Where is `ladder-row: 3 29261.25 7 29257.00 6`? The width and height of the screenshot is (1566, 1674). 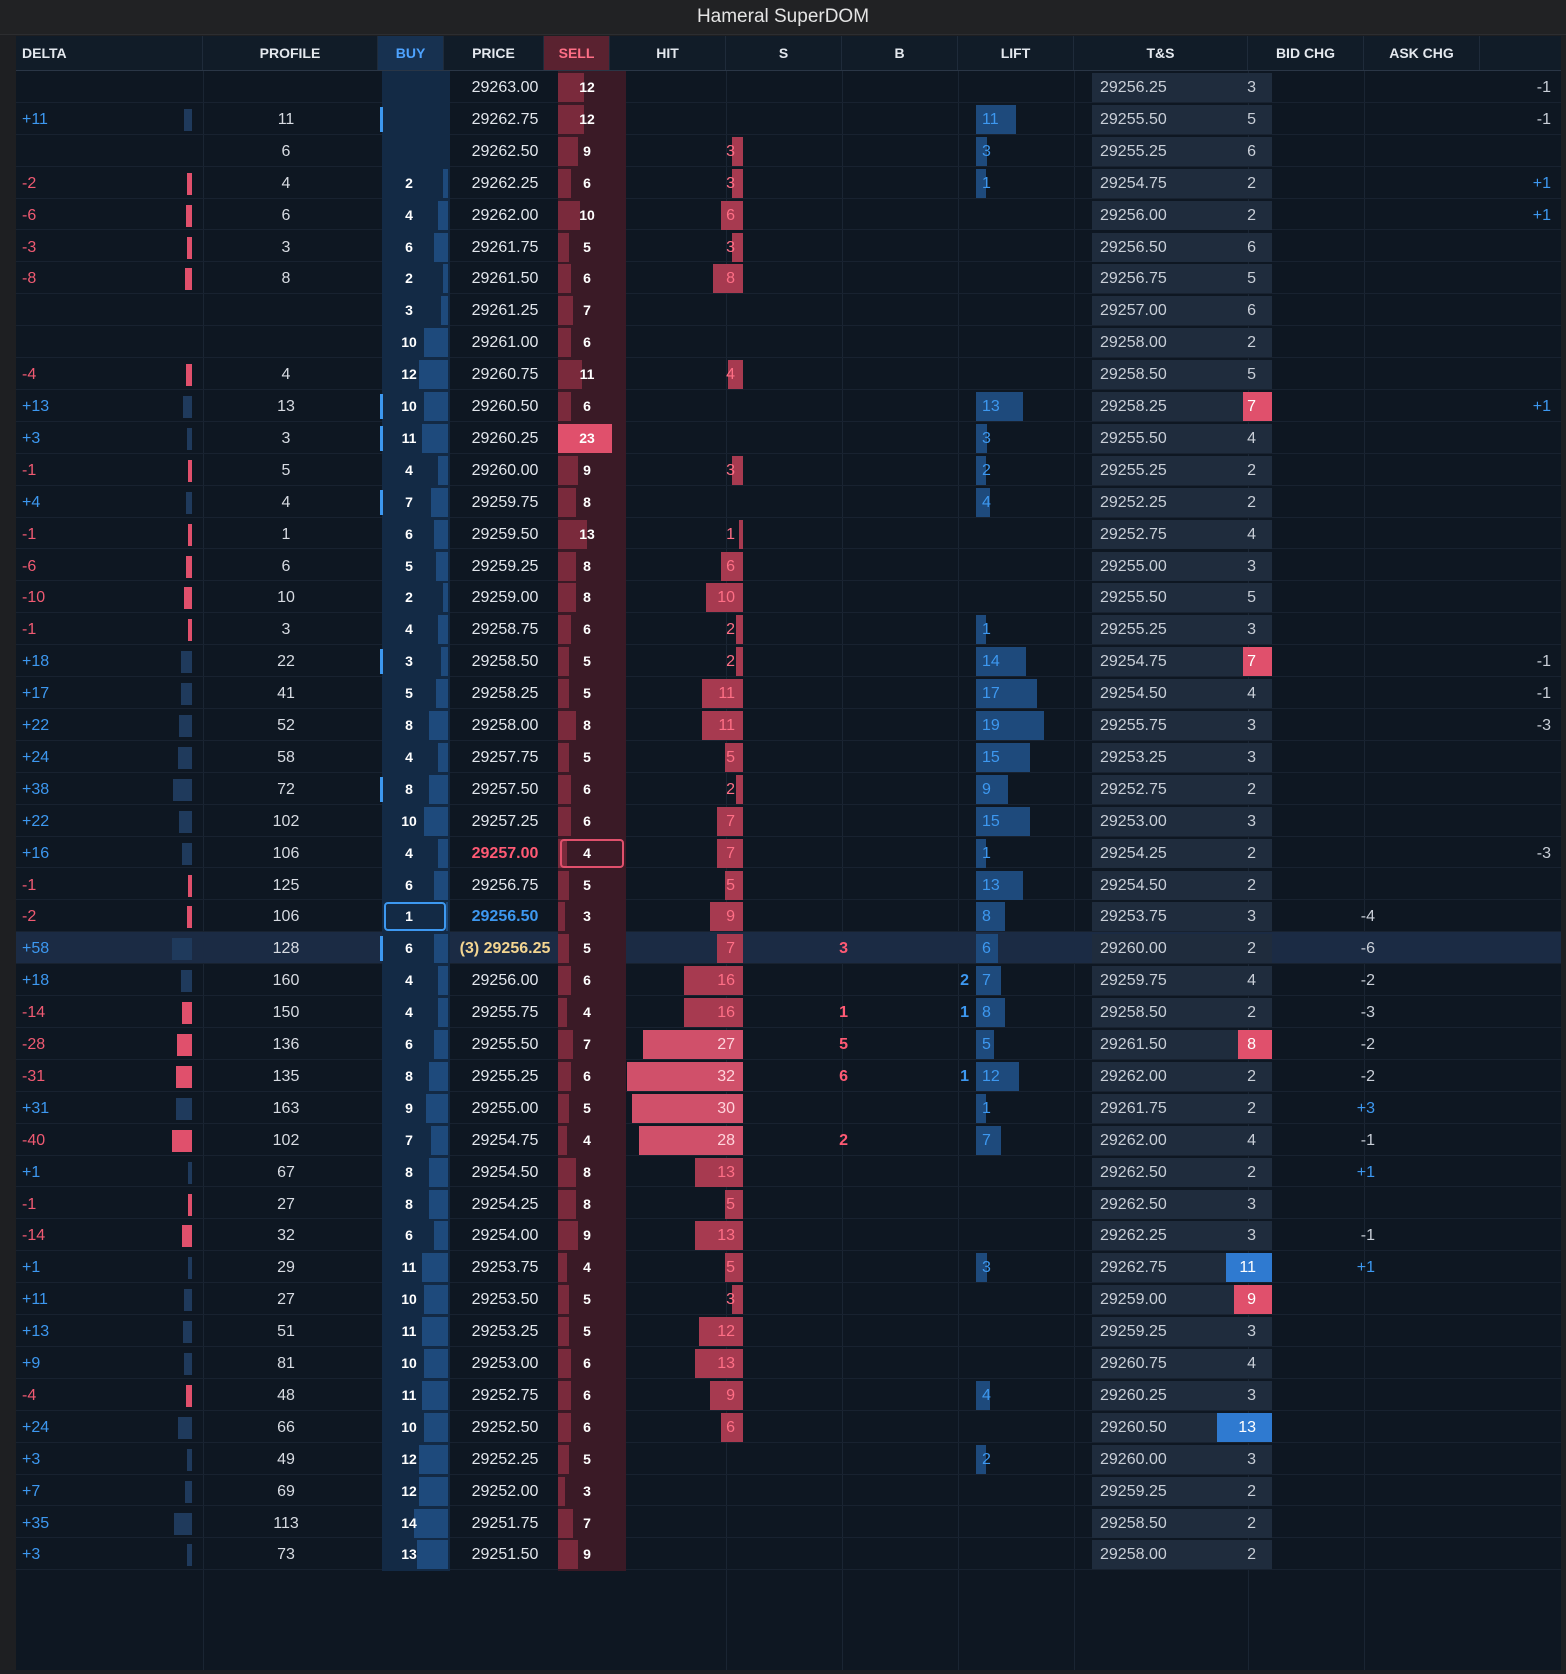 ladder-row: 3 29261.25 7 29257.00 6 is located at coordinates (788, 311).